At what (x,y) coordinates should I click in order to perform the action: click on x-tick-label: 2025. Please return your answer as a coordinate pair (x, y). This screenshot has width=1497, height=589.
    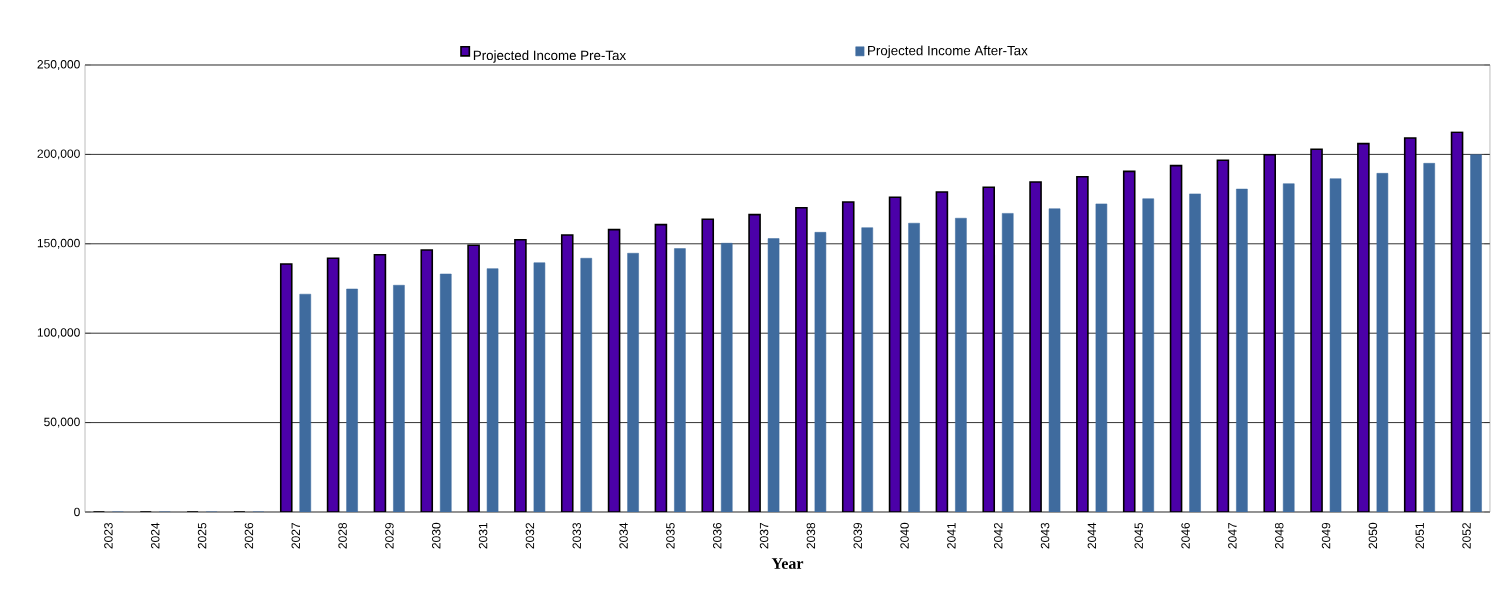
    Looking at the image, I should click on (202, 535).